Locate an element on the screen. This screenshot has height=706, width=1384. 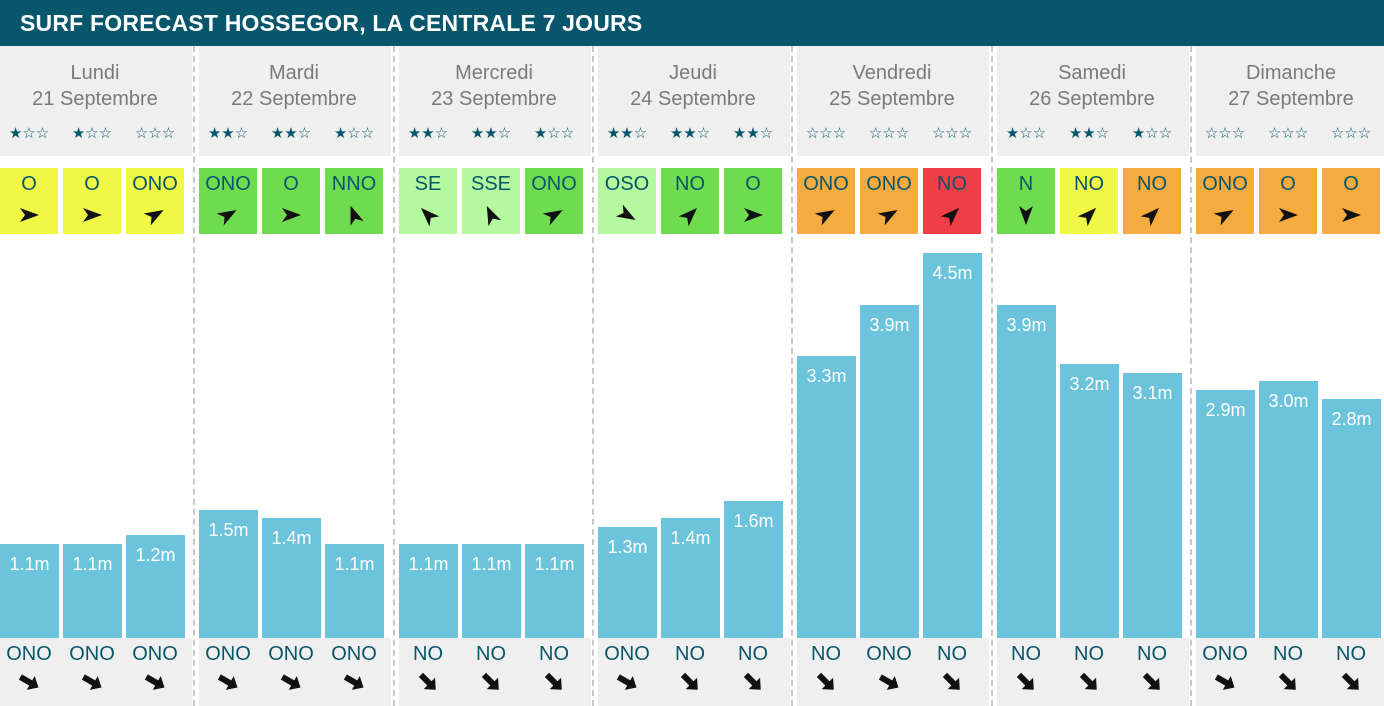
wave-height-label: 1.3m is located at coordinates (627, 547).